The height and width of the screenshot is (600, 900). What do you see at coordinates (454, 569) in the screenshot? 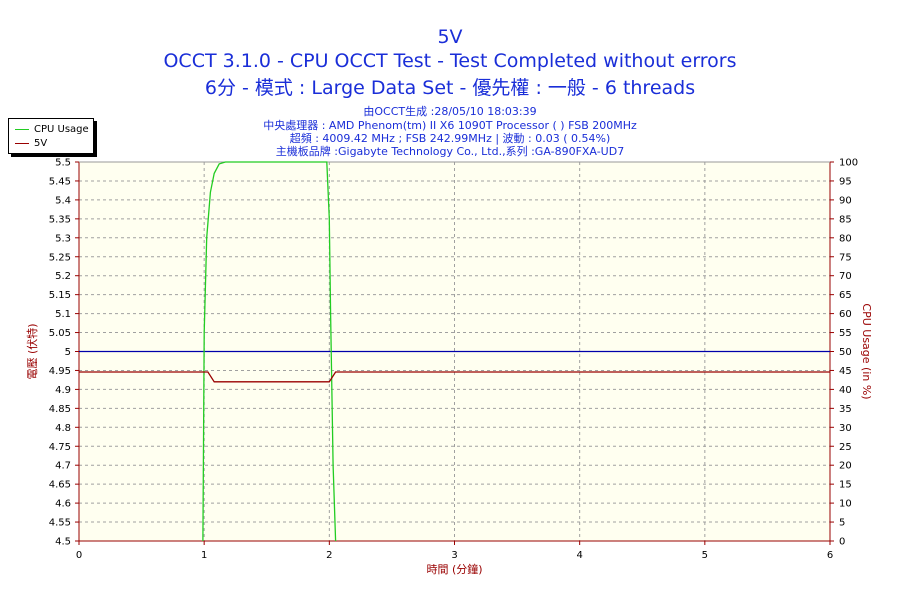
I see `x-axis-label: 時間 (分鐘)` at bounding box center [454, 569].